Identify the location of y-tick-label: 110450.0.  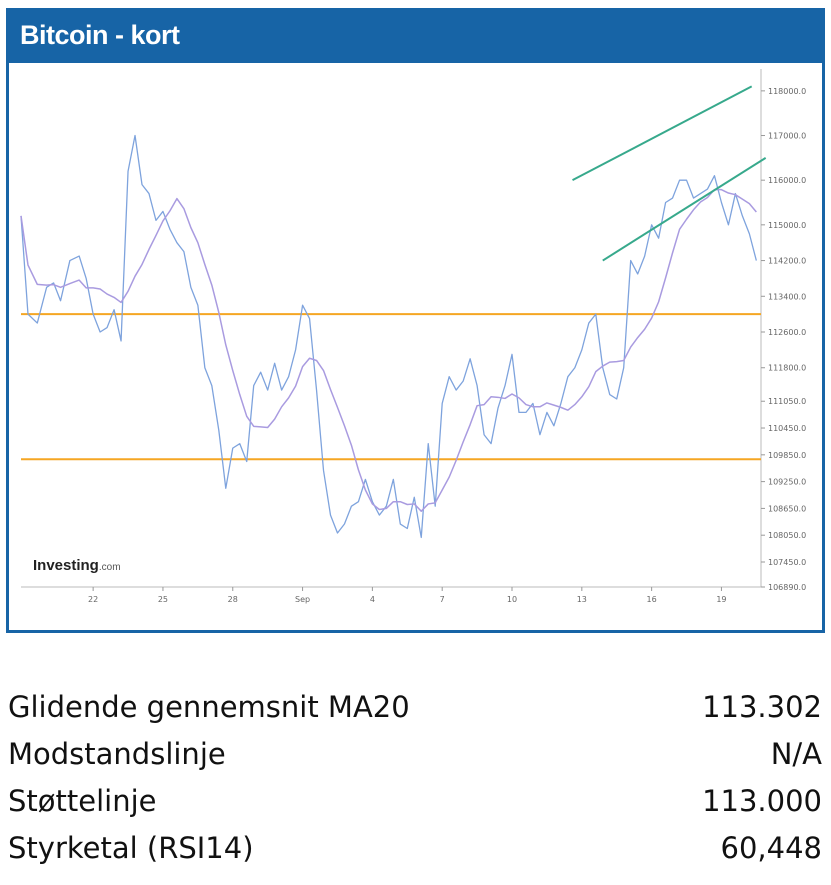
(787, 428).